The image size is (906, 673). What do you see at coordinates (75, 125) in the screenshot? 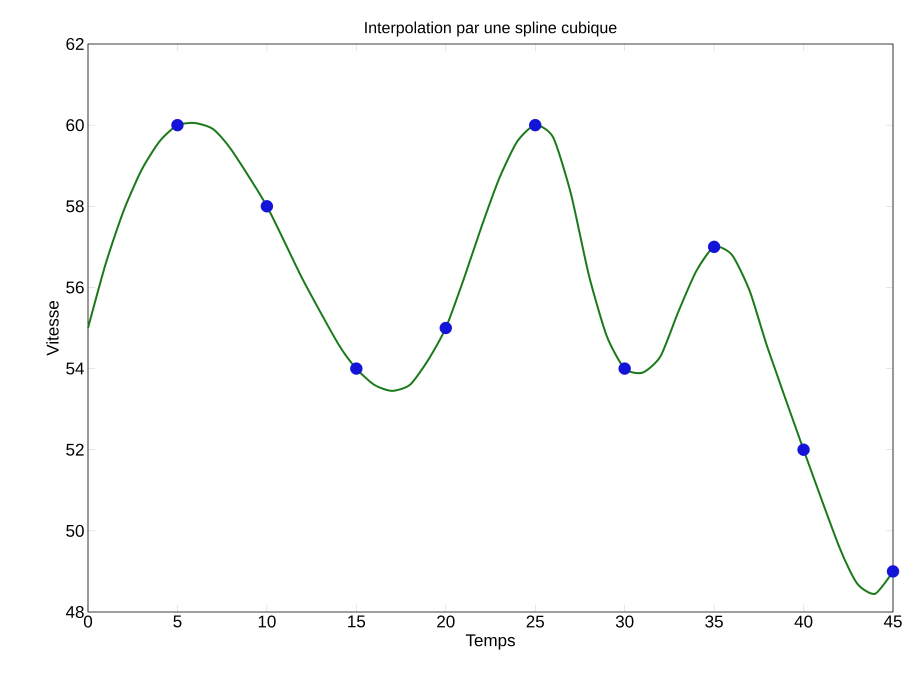
I see `y-tick-label: 60` at bounding box center [75, 125].